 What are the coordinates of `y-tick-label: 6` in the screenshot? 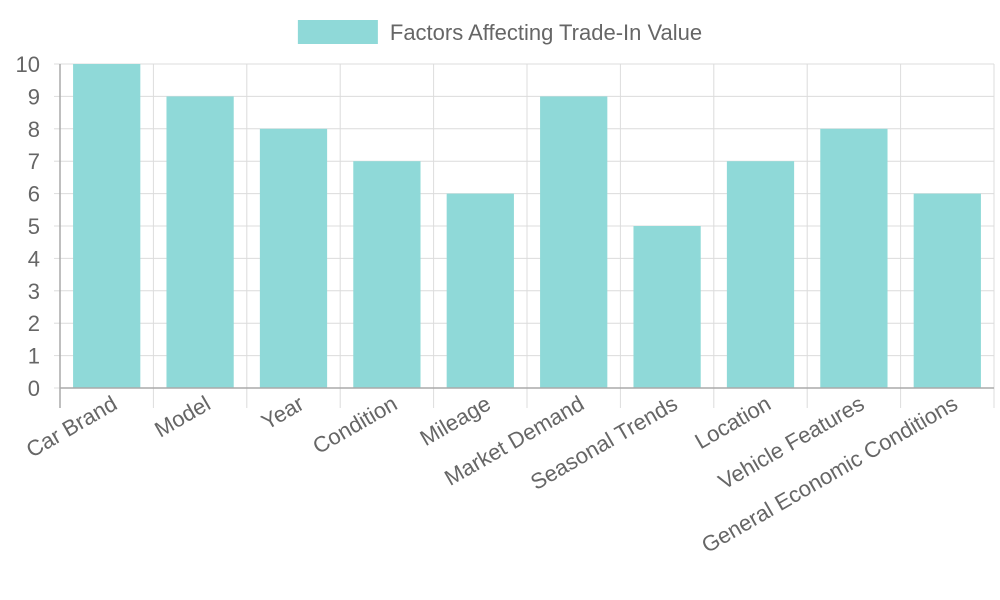 It's located at (34, 194).